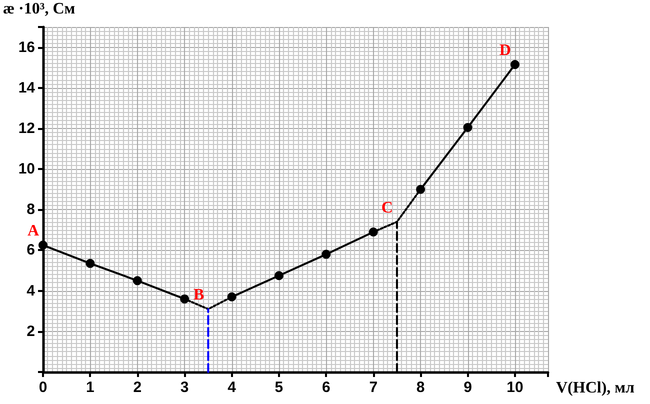 The image size is (650, 404). Describe the element at coordinates (30, 331) in the screenshot. I see `y-tick-label: 2` at that location.